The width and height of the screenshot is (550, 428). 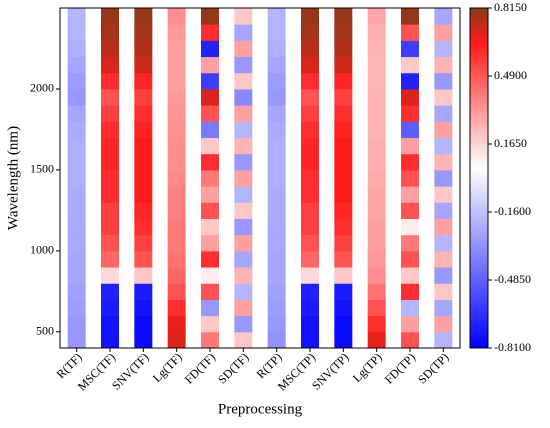 What do you see at coordinates (512, 279) in the screenshot?
I see `colorbar-tick-label: -0.4850` at bounding box center [512, 279].